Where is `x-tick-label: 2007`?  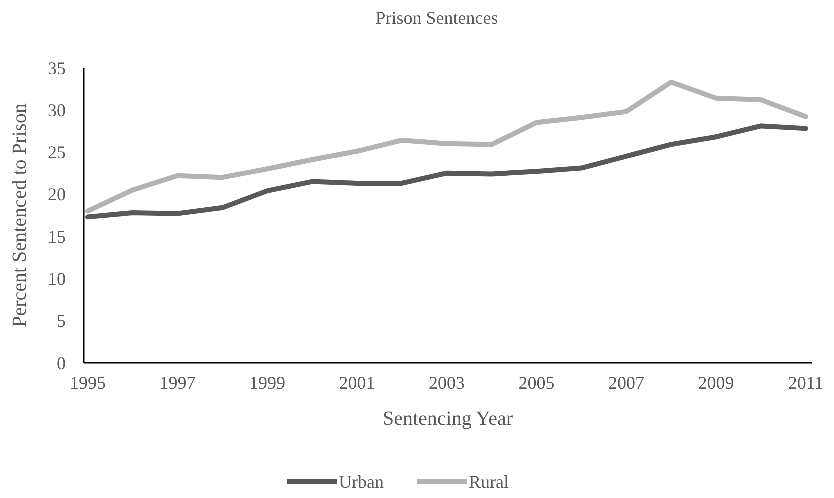 x-tick-label: 2007 is located at coordinates (626, 383).